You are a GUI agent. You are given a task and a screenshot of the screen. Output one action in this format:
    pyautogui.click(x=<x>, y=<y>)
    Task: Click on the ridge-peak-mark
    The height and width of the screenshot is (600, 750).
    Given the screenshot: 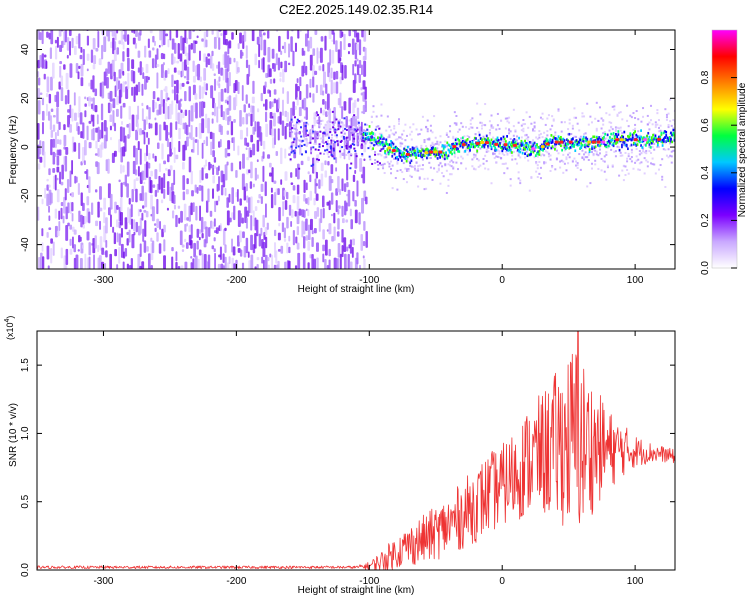 What is the action you would take?
    pyautogui.click(x=621, y=140)
    